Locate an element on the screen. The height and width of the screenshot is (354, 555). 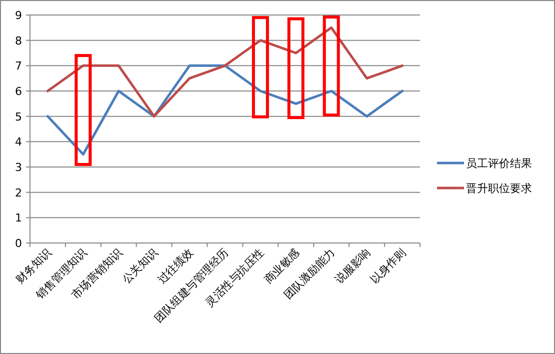
y-tick-label: 1 is located at coordinates (18, 218).